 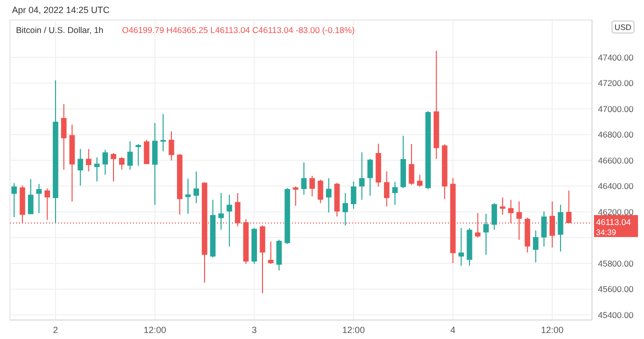 What do you see at coordinates (616, 211) in the screenshot?
I see `y-tick-label: 46200.00` at bounding box center [616, 211].